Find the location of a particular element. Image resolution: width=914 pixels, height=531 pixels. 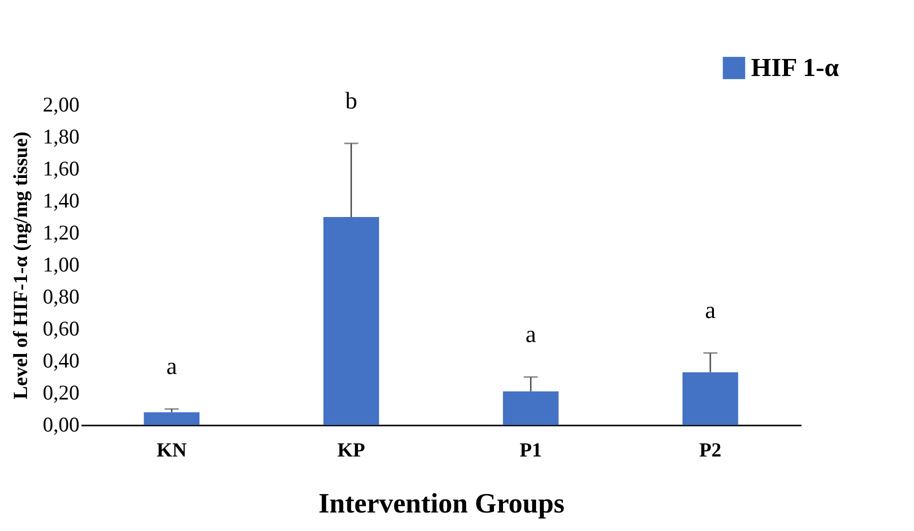

x-tick-label: KN is located at coordinates (172, 451).